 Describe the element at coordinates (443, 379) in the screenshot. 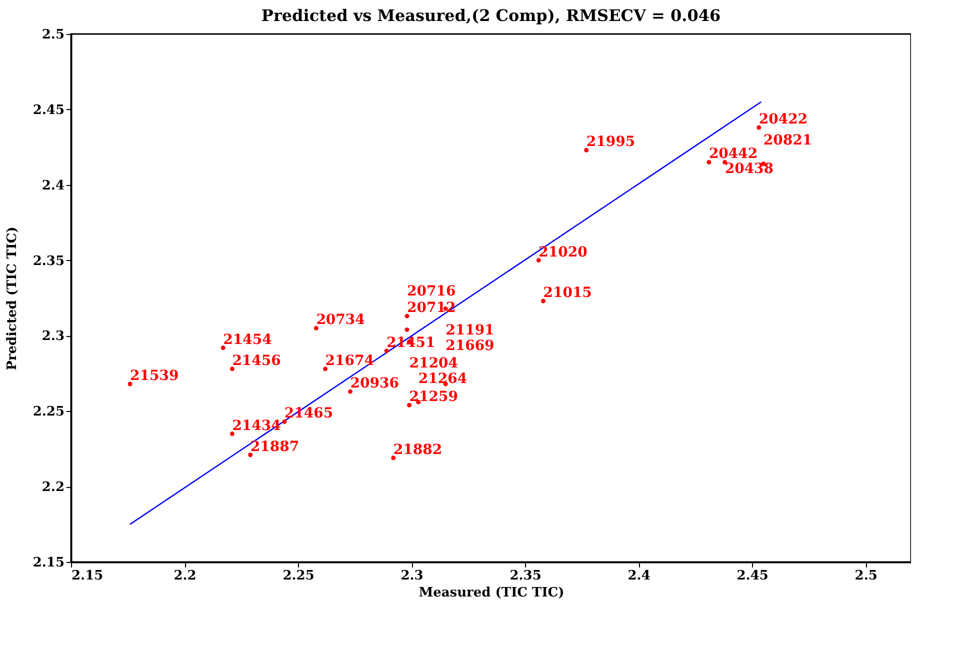

I see `annotation: 21264` at that location.